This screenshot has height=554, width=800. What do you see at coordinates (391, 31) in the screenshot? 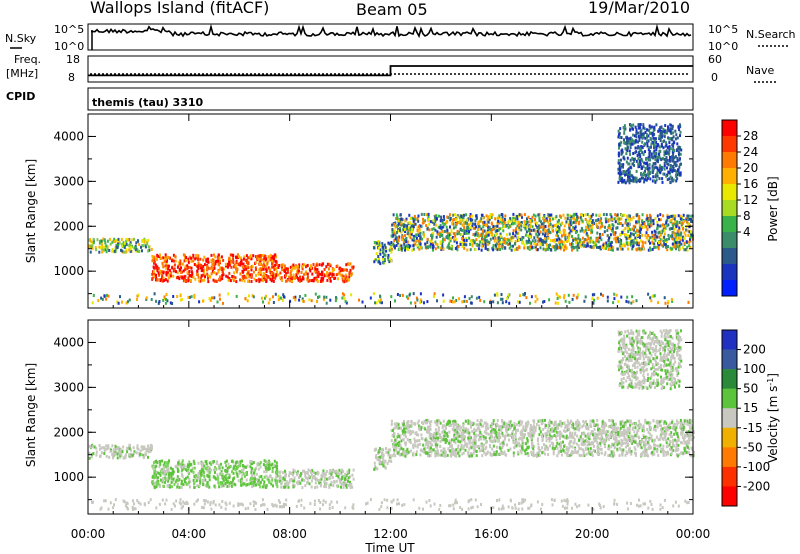
I see `noise-trace` at bounding box center [391, 31].